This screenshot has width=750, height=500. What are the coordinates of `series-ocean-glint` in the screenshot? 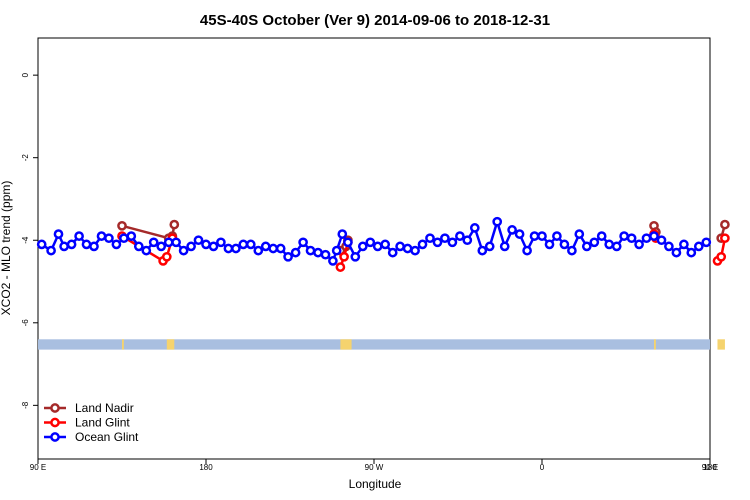 It's located at (374, 241).